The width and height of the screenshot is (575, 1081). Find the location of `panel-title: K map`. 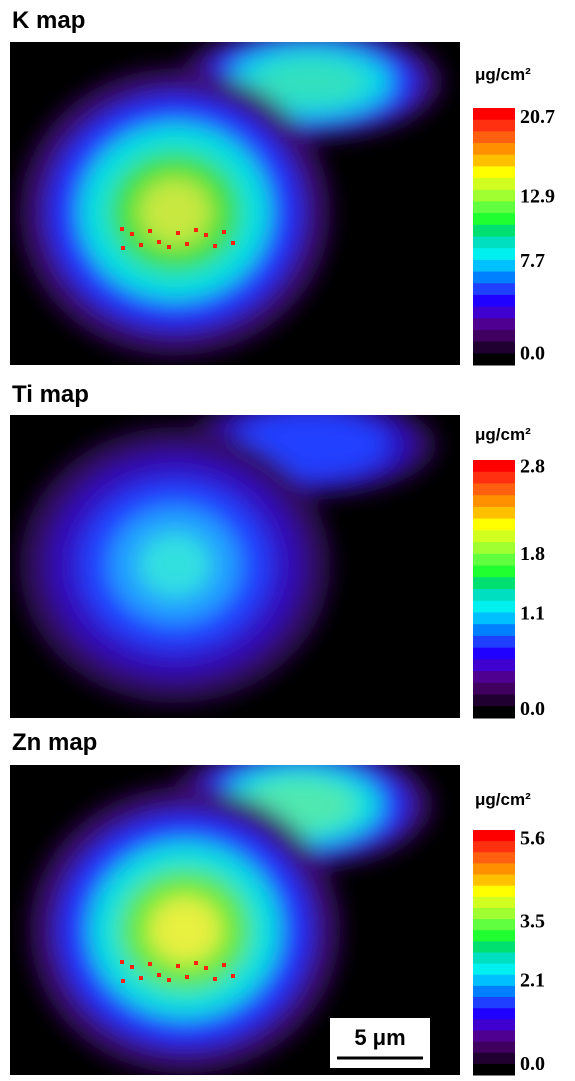

panel-title: K map is located at coordinates (48, 20).